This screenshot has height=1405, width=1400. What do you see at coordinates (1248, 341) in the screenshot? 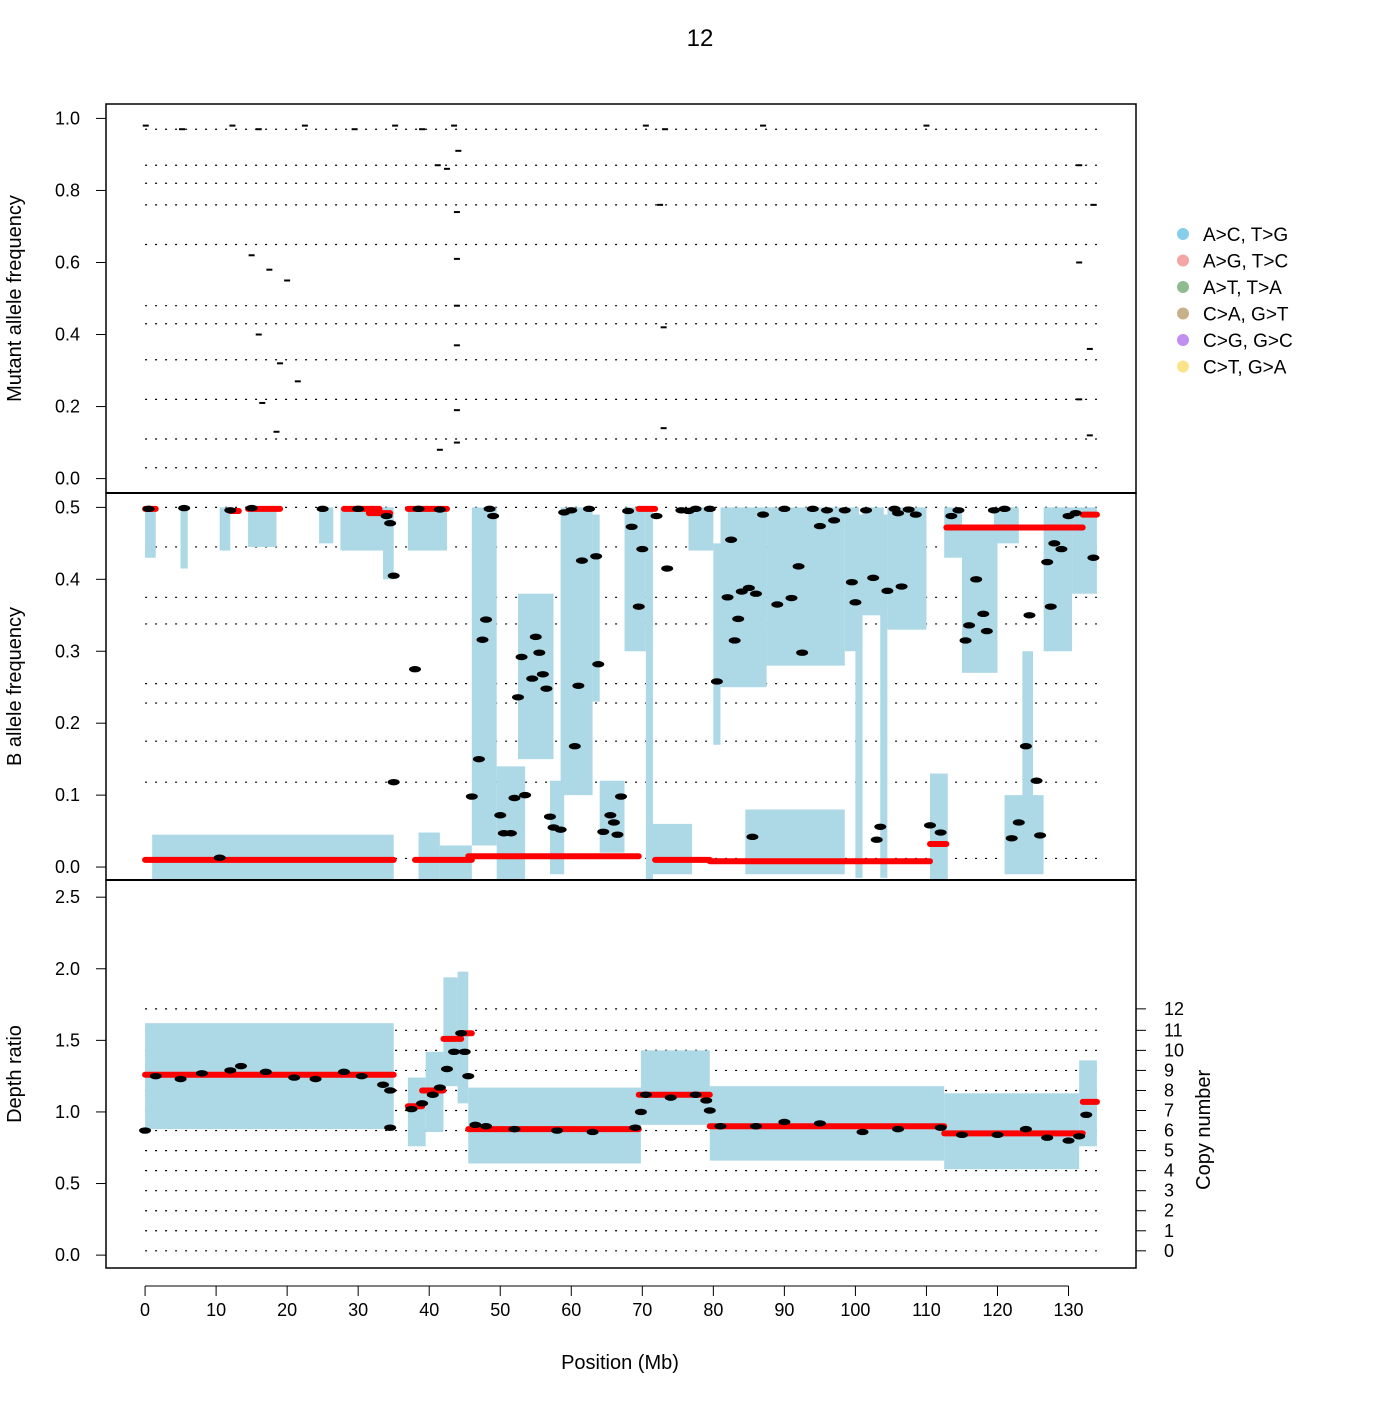
I see `legend-label: C>G, G>C` at bounding box center [1248, 341].